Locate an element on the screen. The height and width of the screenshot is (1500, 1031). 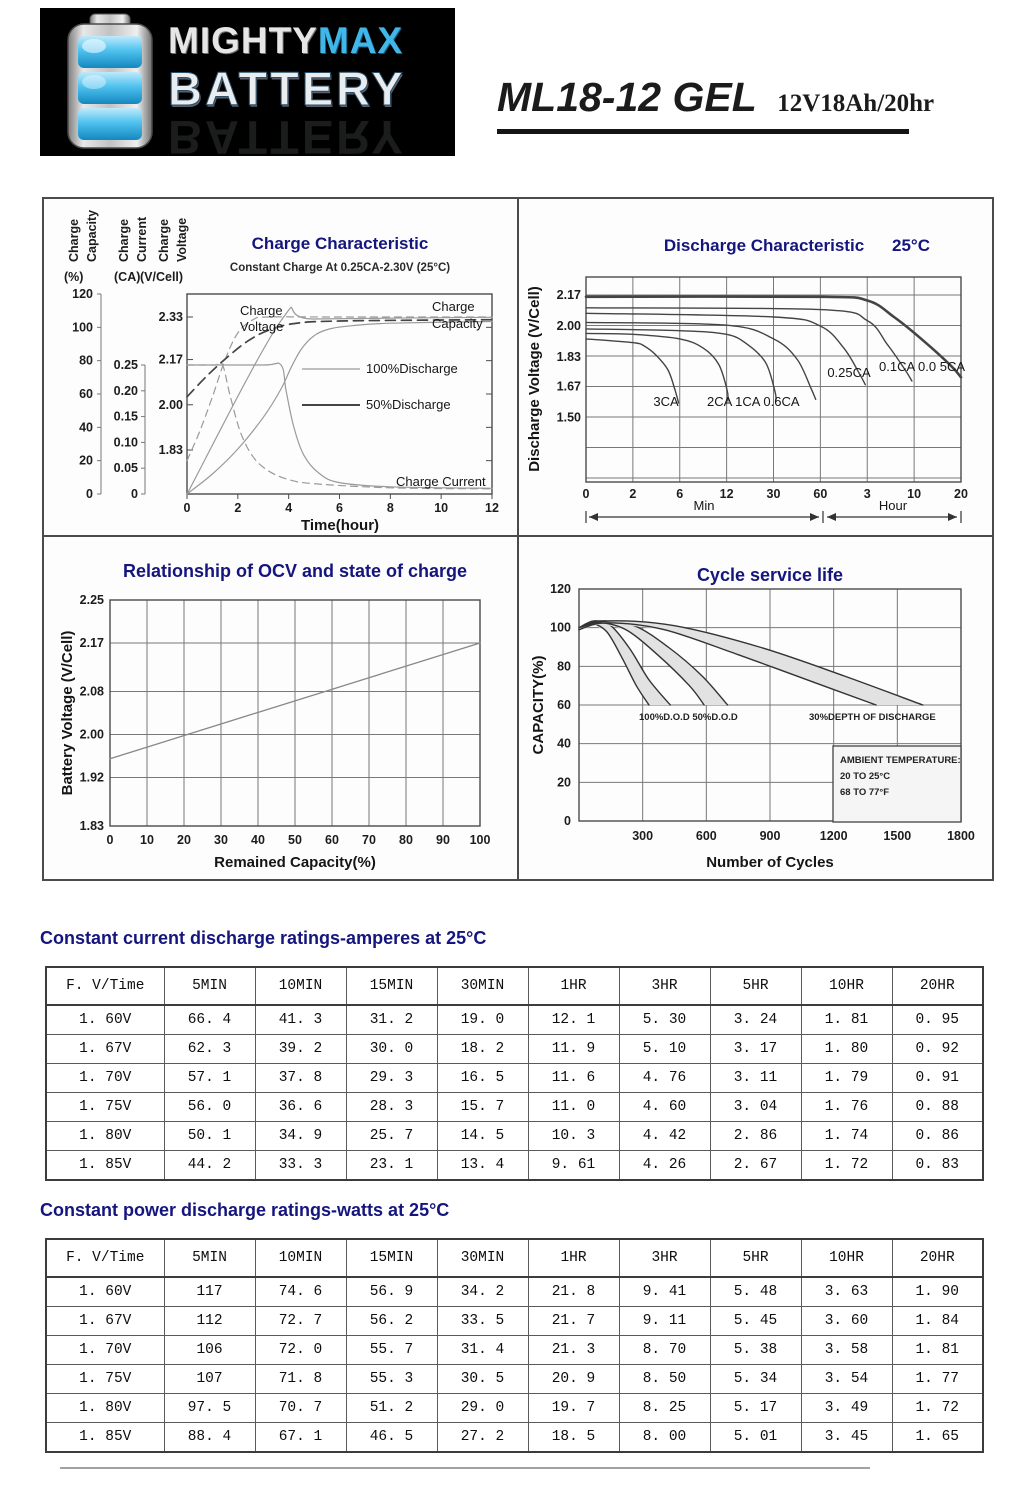
x-axis-label: Remained Capacity(%) is located at coordinates (295, 862).